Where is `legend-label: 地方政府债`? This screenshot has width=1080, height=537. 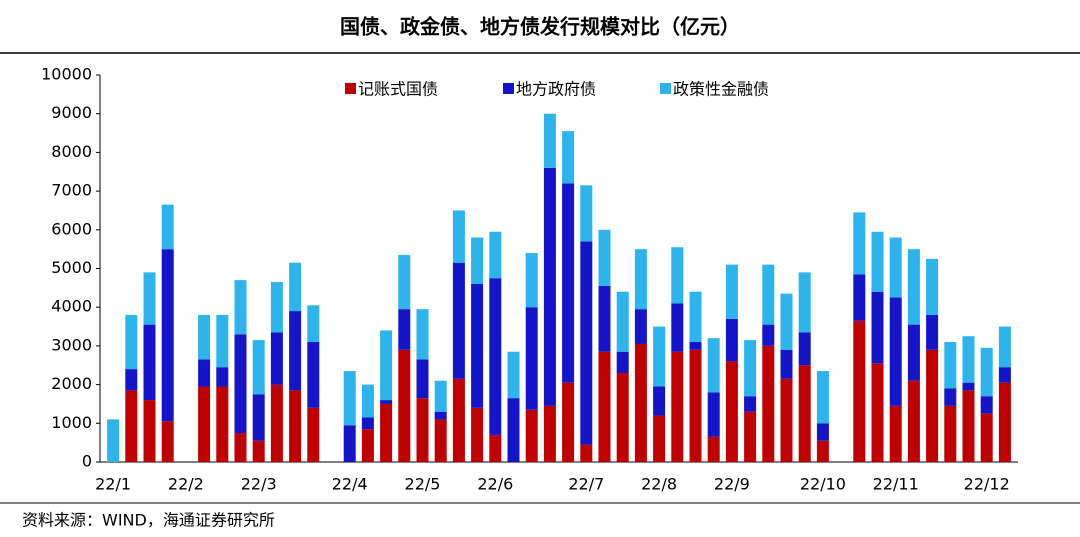
legend-label: 地方政府债 is located at coordinates (556, 89).